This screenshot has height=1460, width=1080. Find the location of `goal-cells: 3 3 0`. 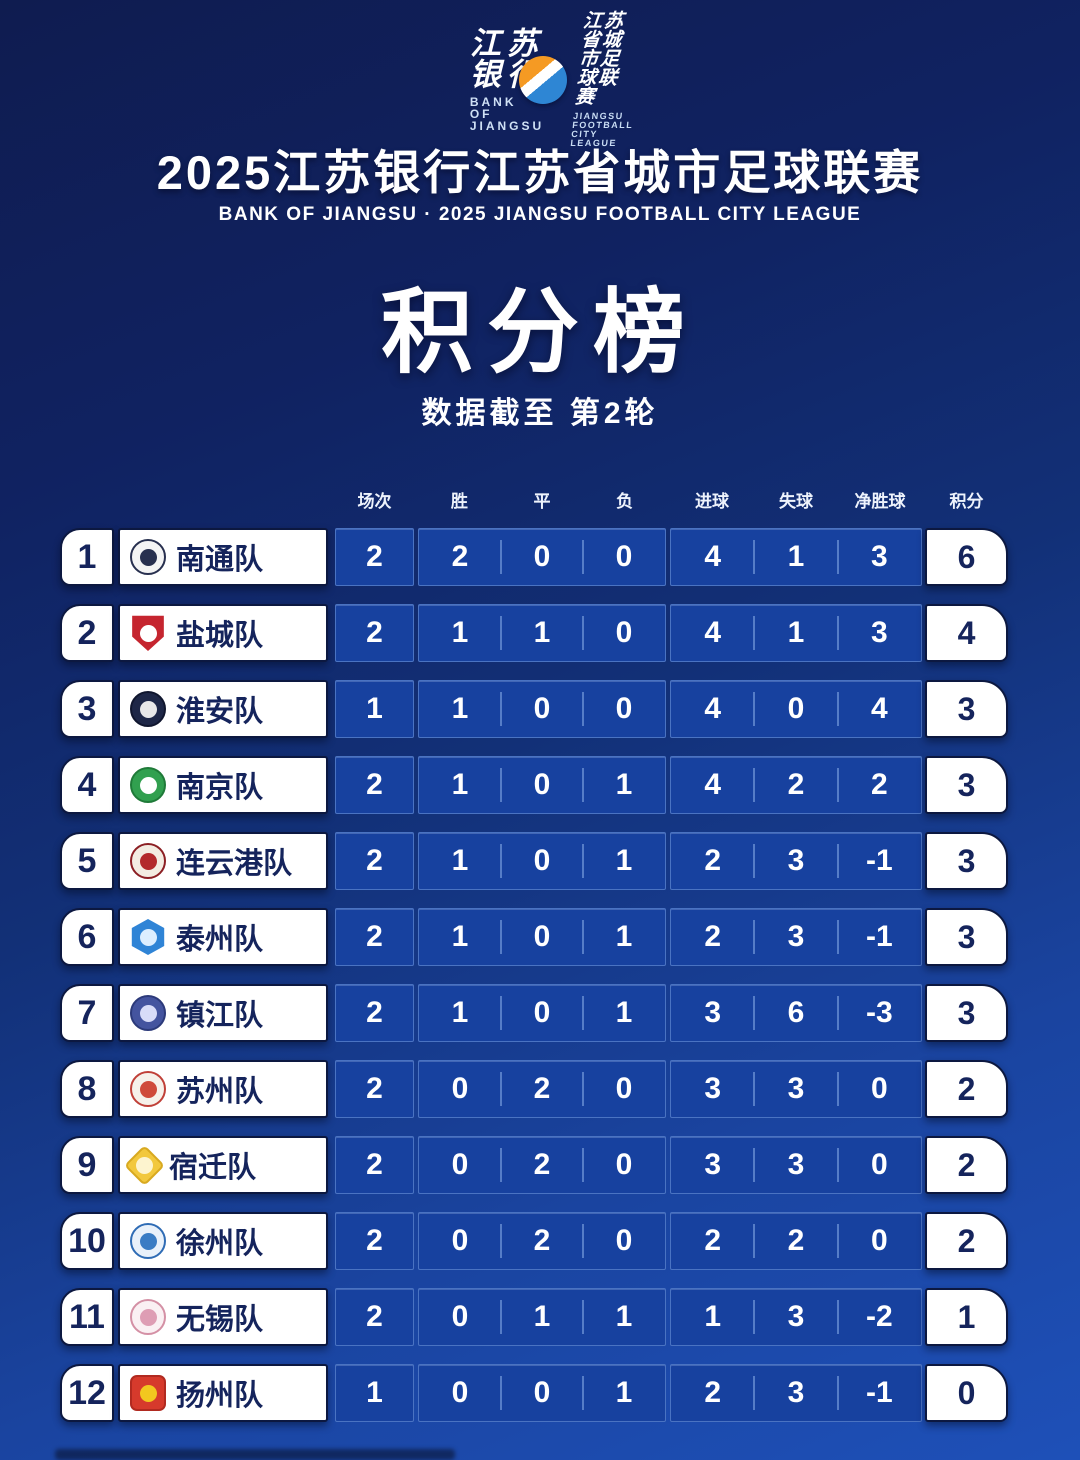

goal-cells: 3 3 0 is located at coordinates (796, 1165).